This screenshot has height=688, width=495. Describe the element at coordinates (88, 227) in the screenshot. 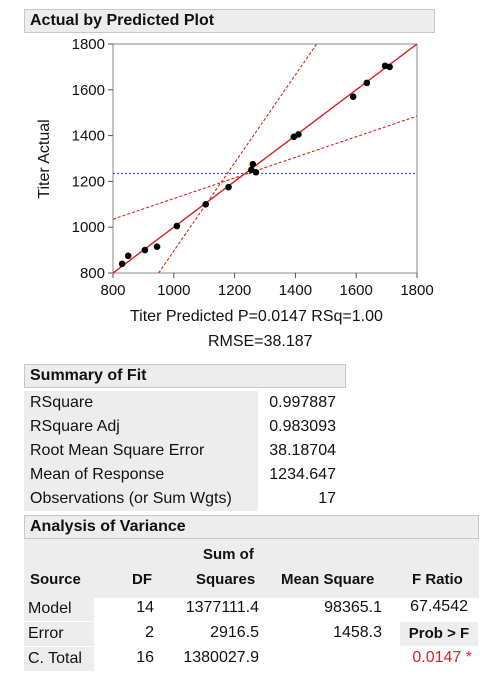

I see `y-tick-label: 1000` at that location.